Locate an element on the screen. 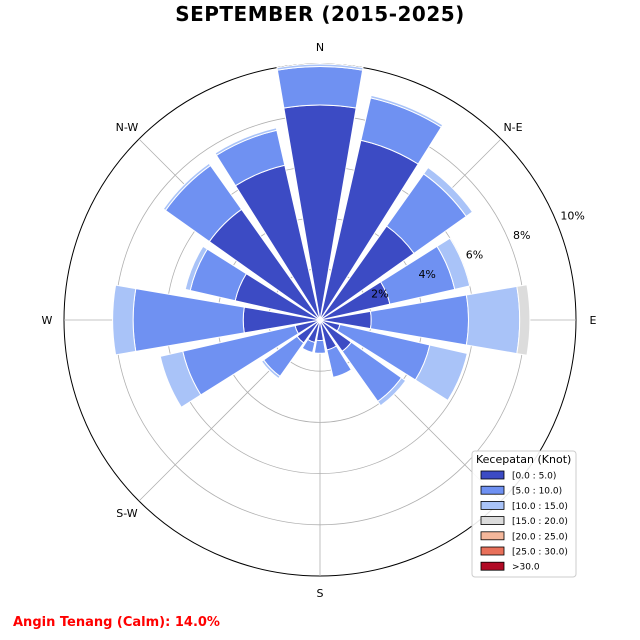  bar-E-[10.0 : 15.0) is located at coordinates (493, 320).